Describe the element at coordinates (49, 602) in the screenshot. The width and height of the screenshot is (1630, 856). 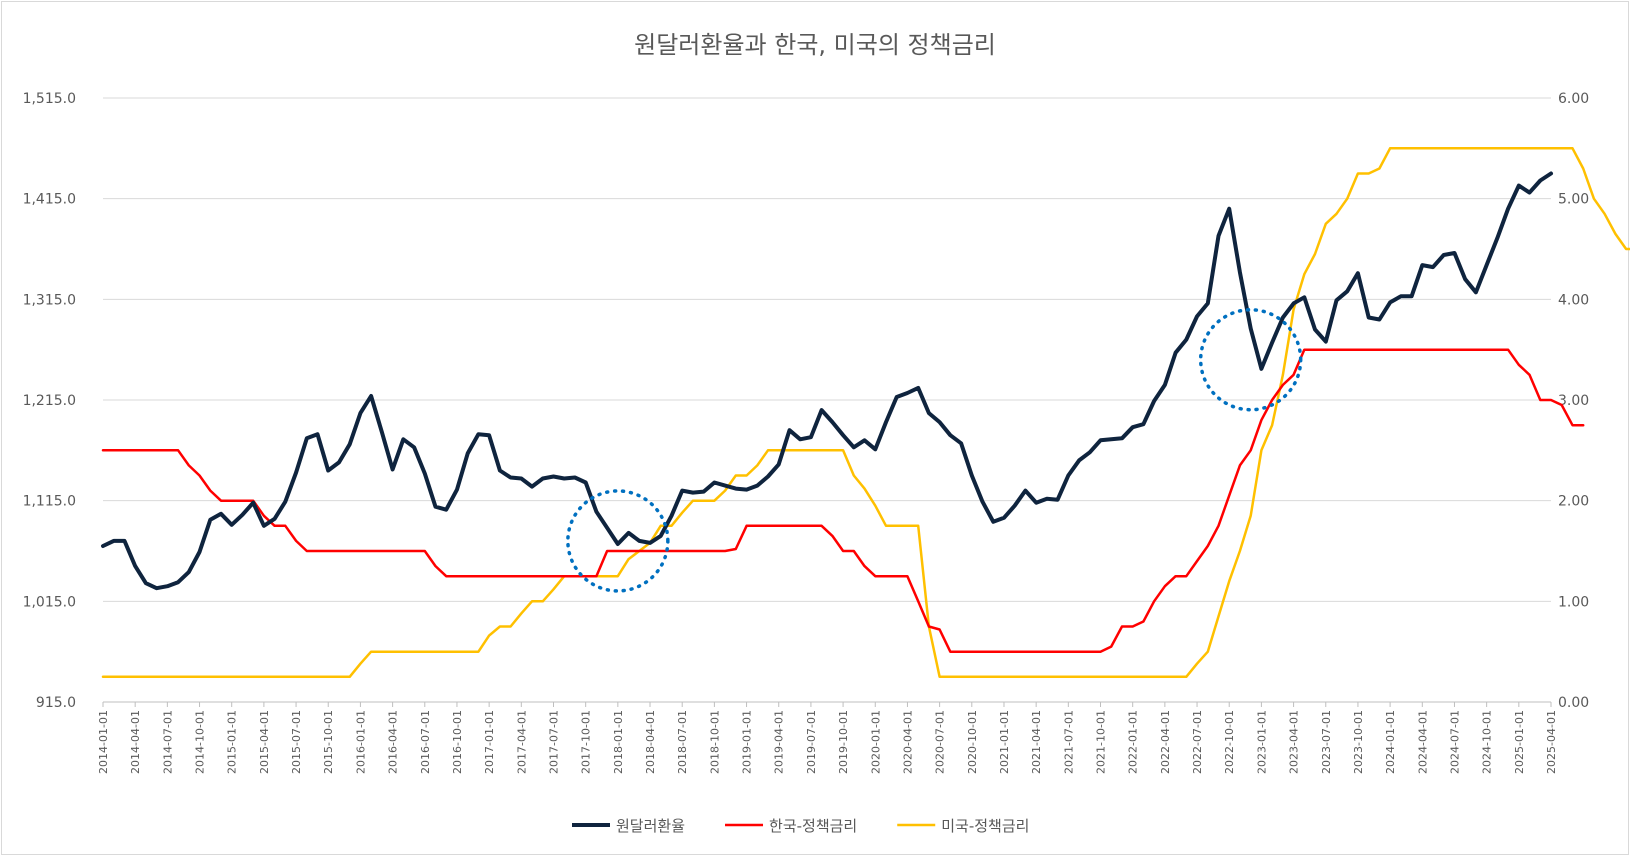
I see `y-left-tick-label: 1,015.0` at that location.